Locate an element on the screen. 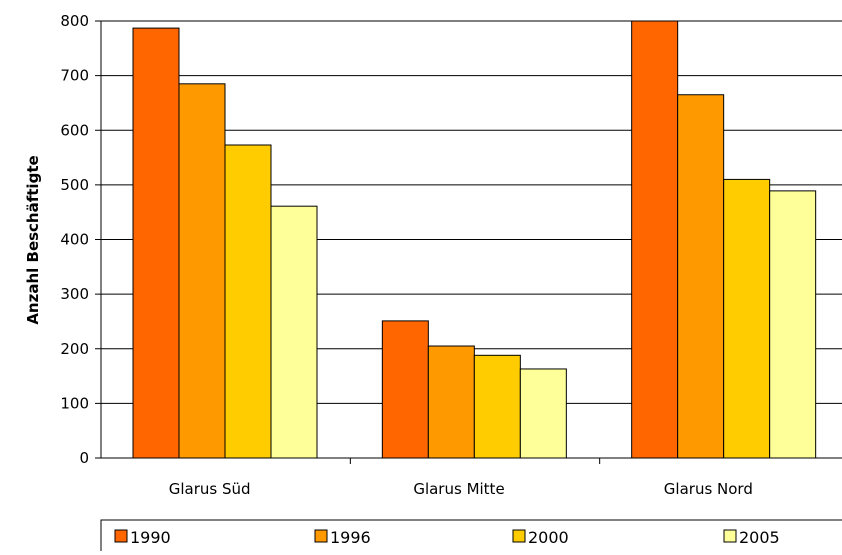 The width and height of the screenshot is (842, 555). legend: 1990 1996 2000 2005 is located at coordinates (471, 537).